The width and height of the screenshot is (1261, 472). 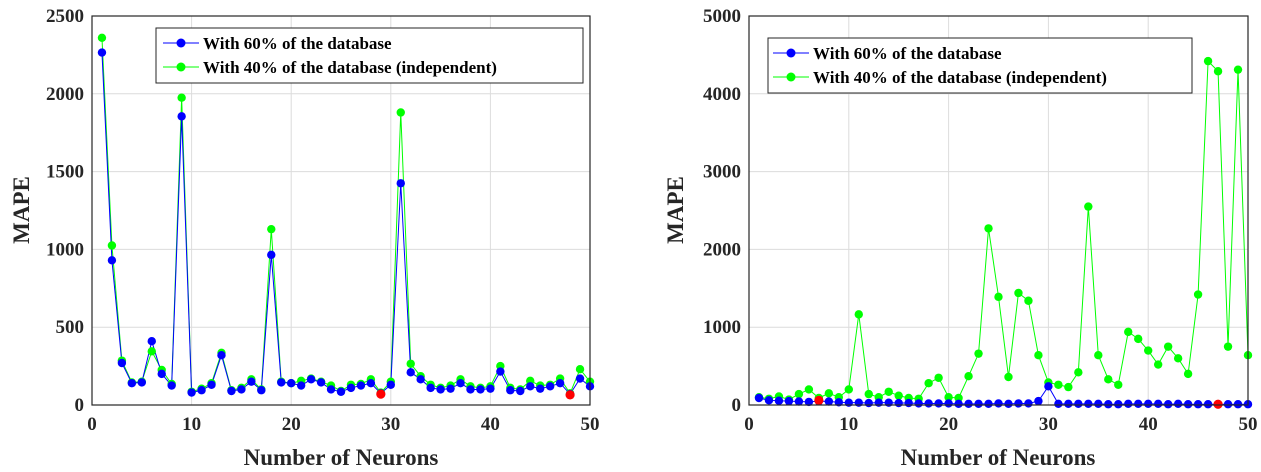 What do you see at coordinates (722, 94) in the screenshot?
I see `y-tick-label: 4000` at bounding box center [722, 94].